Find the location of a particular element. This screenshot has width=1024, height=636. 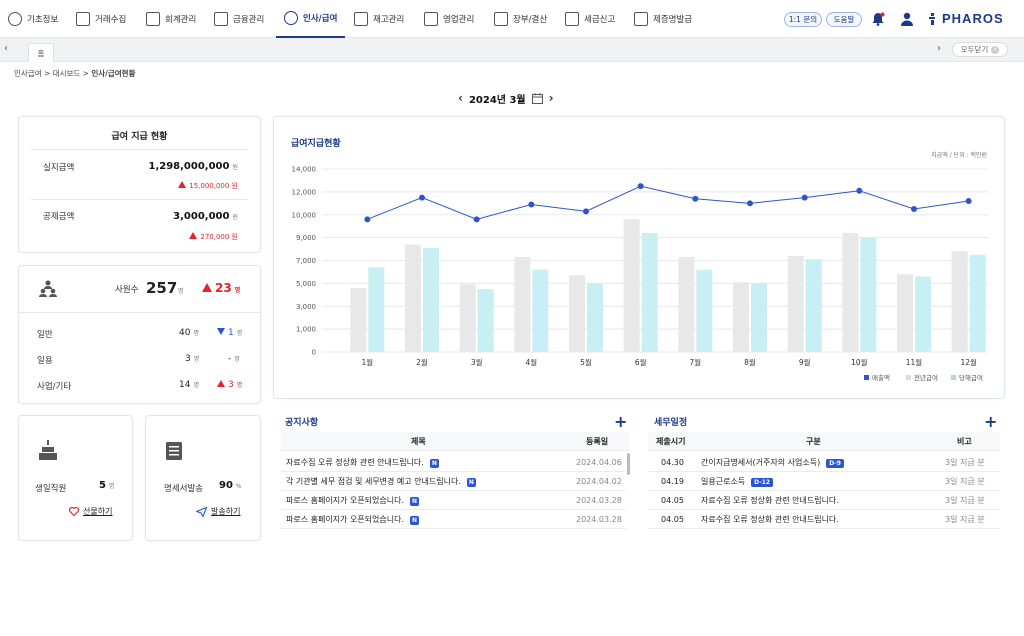

nav-item-hr-payroll: 인사/급여 is located at coordinates (311, 19).